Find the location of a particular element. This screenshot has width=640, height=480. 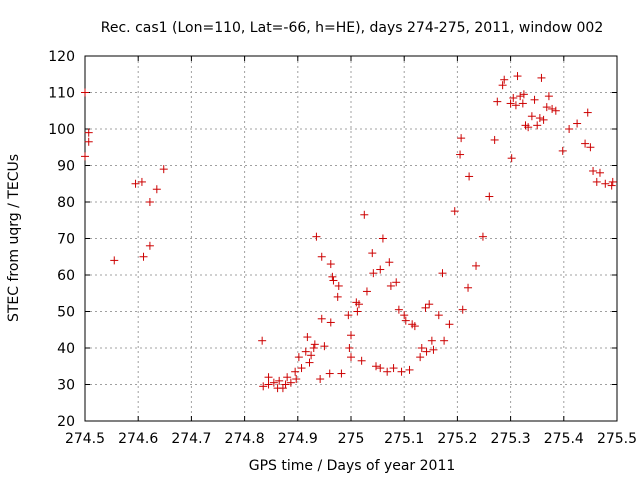

x-tick-label: 275 is located at coordinates (351, 439).